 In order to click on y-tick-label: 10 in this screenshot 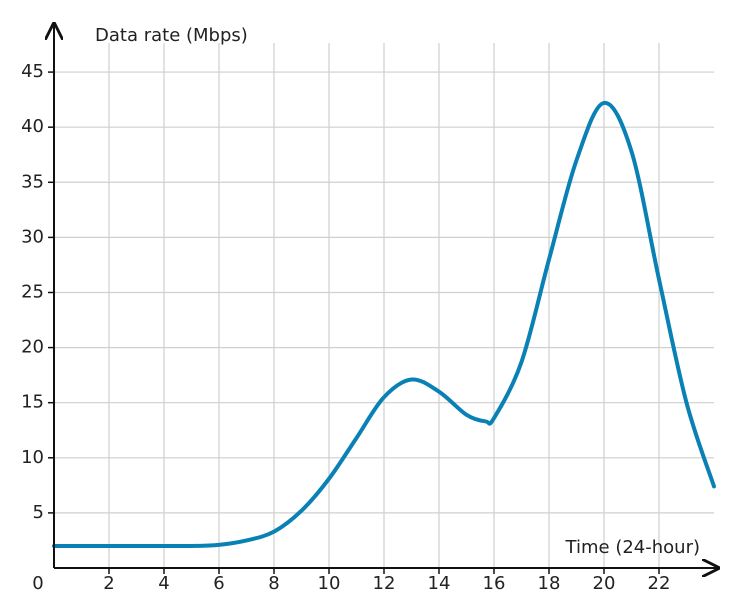, I will do `click(32, 457)`.